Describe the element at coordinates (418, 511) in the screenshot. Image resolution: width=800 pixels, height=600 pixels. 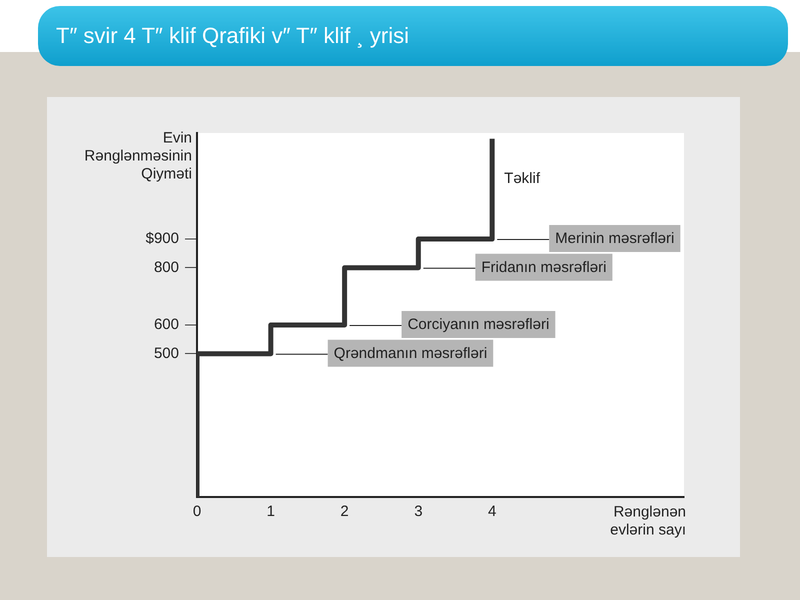
I see `x-tick-label: 3` at that location.